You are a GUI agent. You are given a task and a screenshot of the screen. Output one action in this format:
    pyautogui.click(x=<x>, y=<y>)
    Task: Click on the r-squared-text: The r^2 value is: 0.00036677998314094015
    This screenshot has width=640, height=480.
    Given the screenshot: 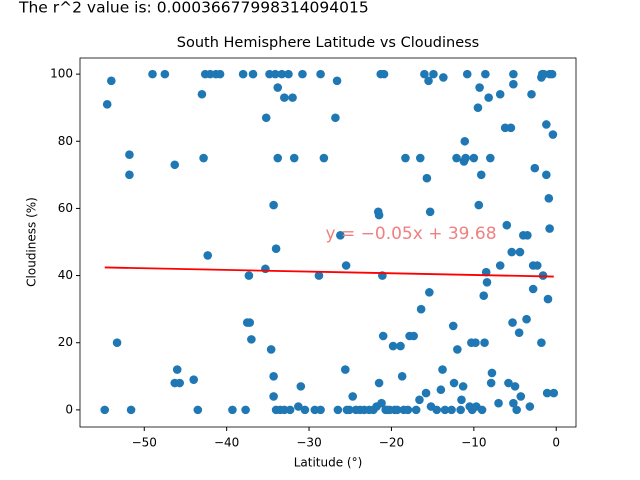 What is the action you would take?
    pyautogui.click(x=193, y=8)
    